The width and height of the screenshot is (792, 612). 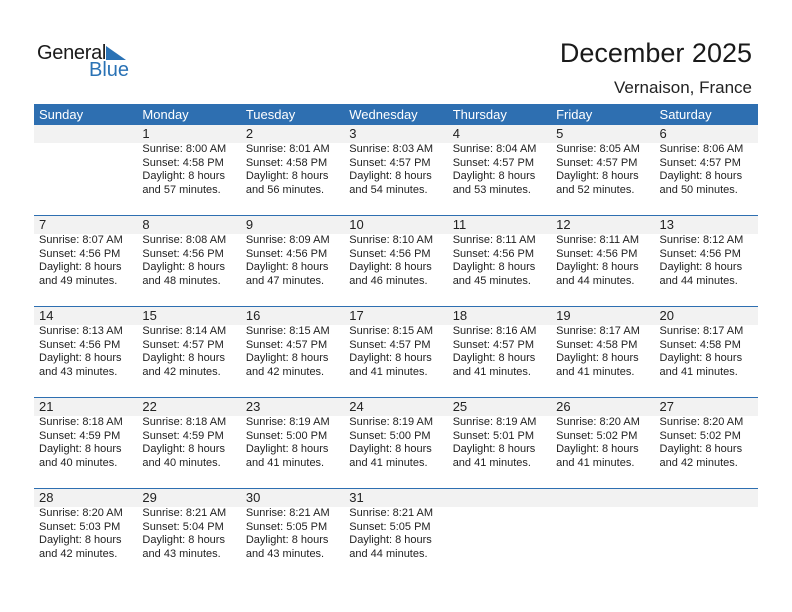 I want to click on day-number: 4, so click(x=456, y=133).